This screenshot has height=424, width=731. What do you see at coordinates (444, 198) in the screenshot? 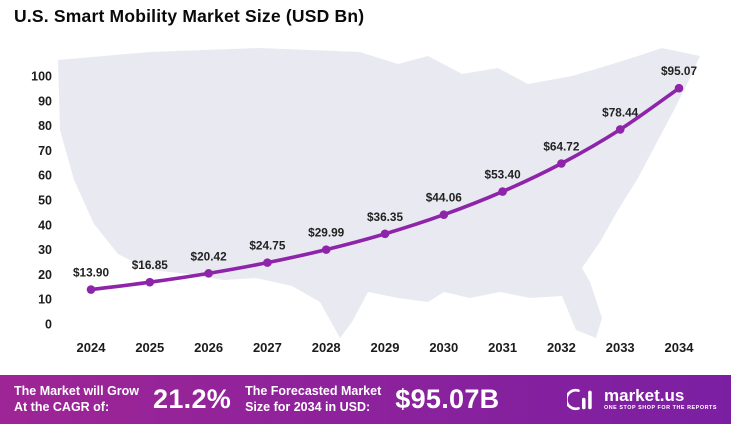
I see `data-point-value-label: $44.06` at bounding box center [444, 198].